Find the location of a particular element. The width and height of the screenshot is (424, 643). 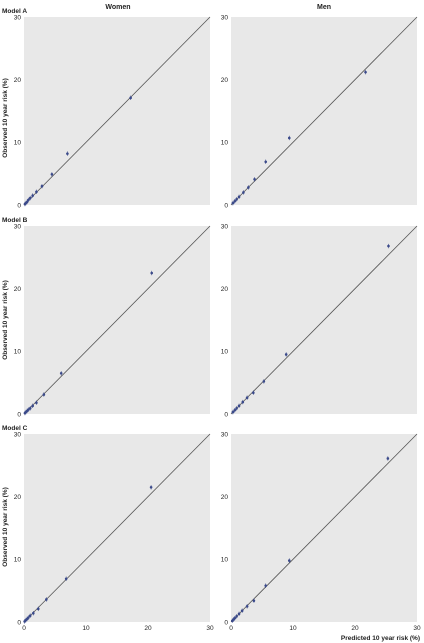

panel-model-c-women: 0 10 20 30 0 10 20 30 is located at coordinates (114, 531).